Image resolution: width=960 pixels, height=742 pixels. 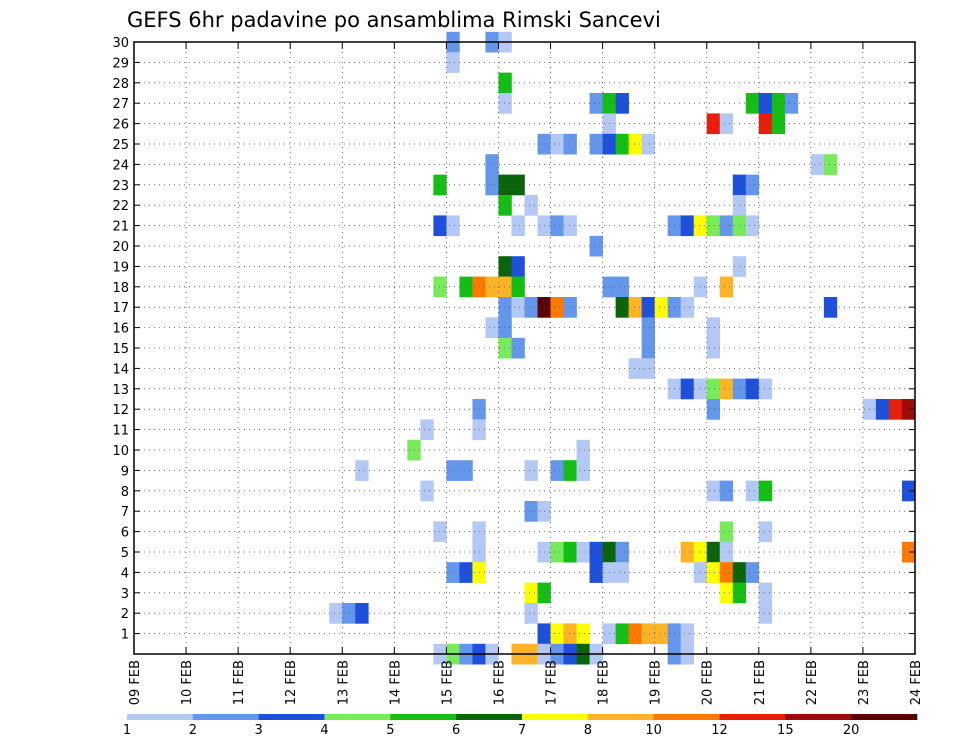 I want to click on x-tick-label: 17 FEB, so click(x=552, y=682).